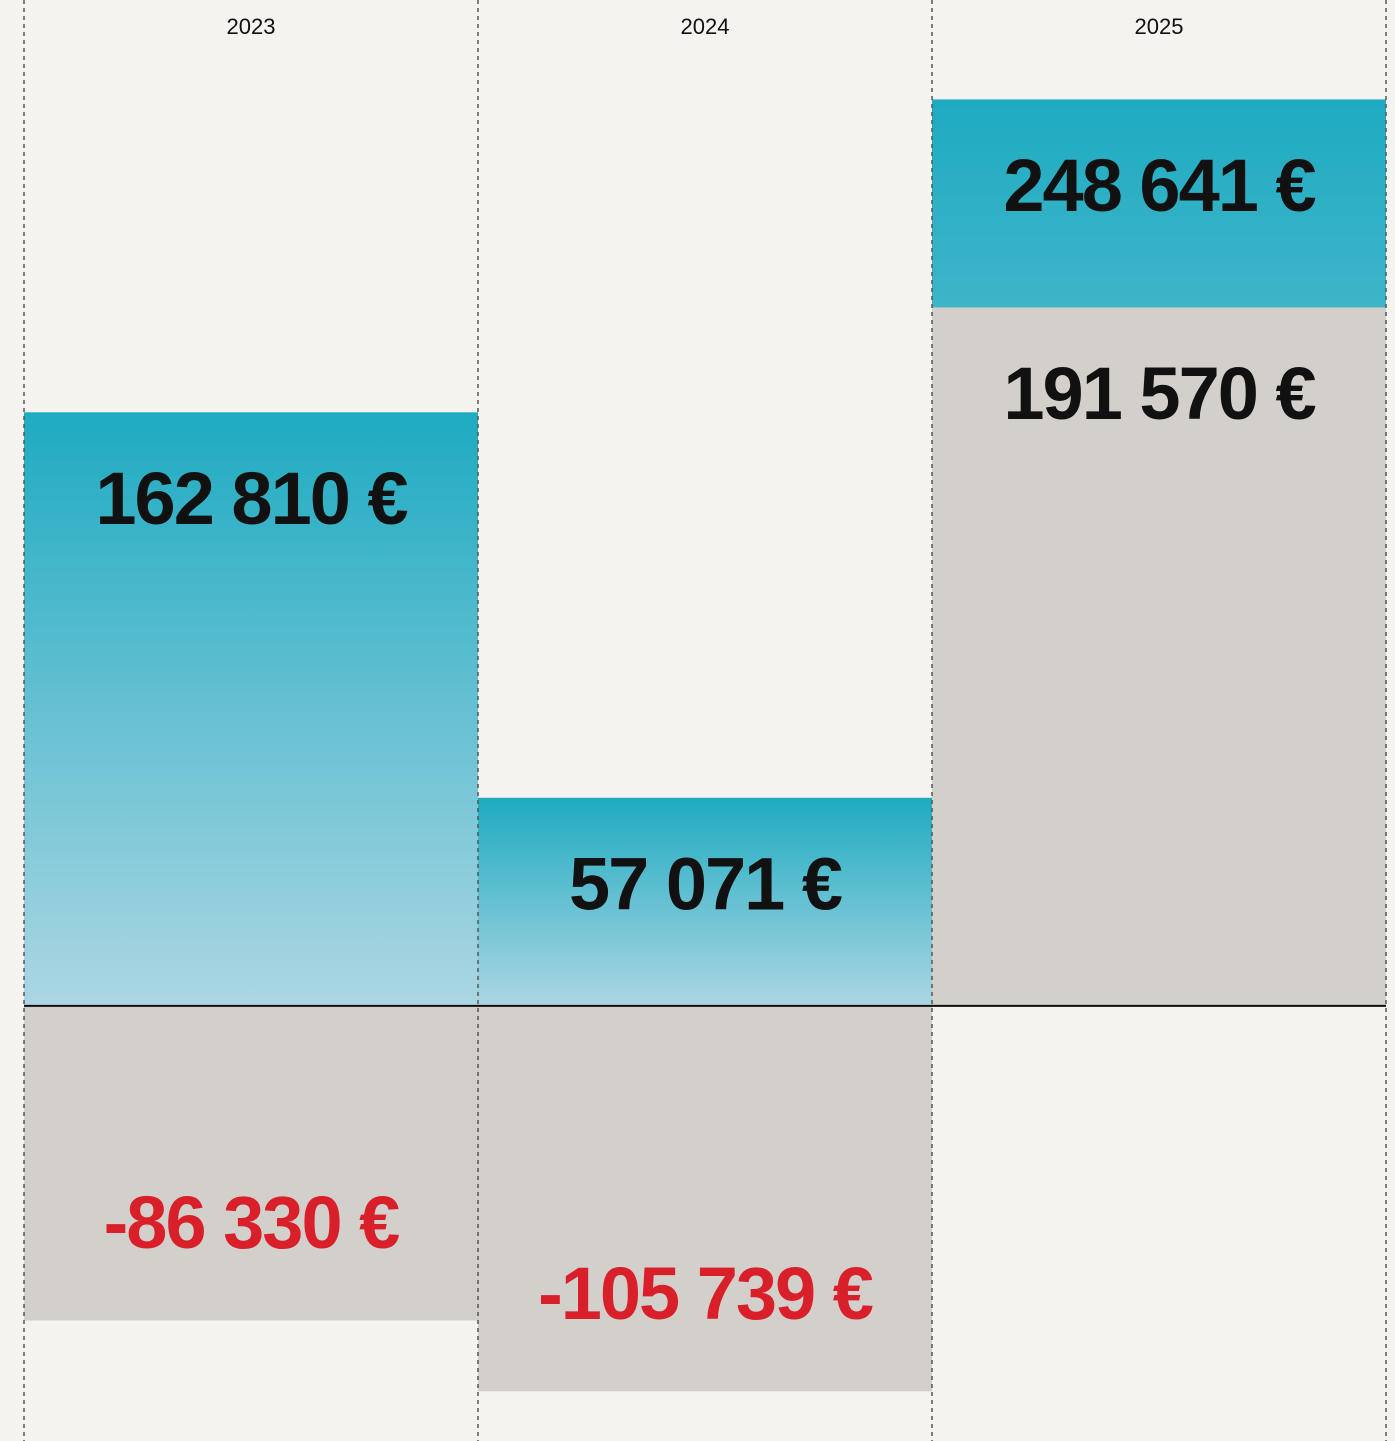 The image size is (1395, 1441). I want to click on value-label: -86 330 €, so click(252, 1222).